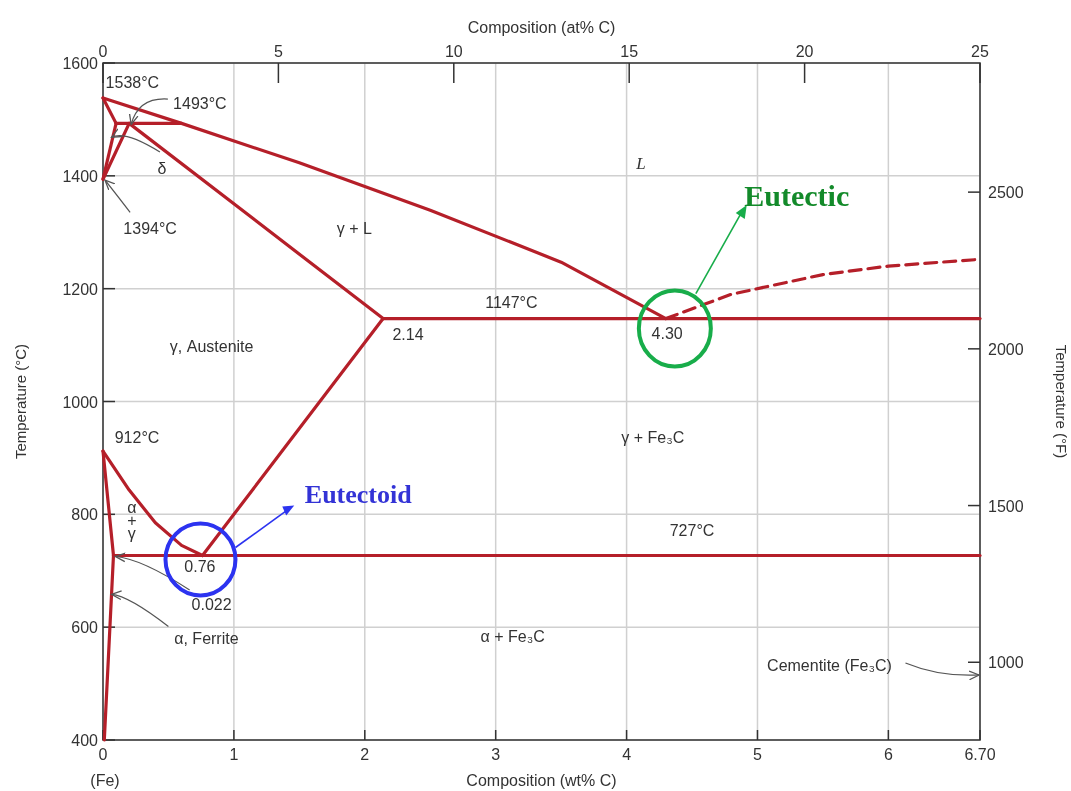 The width and height of the screenshot is (1071, 791). I want to click on y-tick-label: 1400, so click(80, 176).